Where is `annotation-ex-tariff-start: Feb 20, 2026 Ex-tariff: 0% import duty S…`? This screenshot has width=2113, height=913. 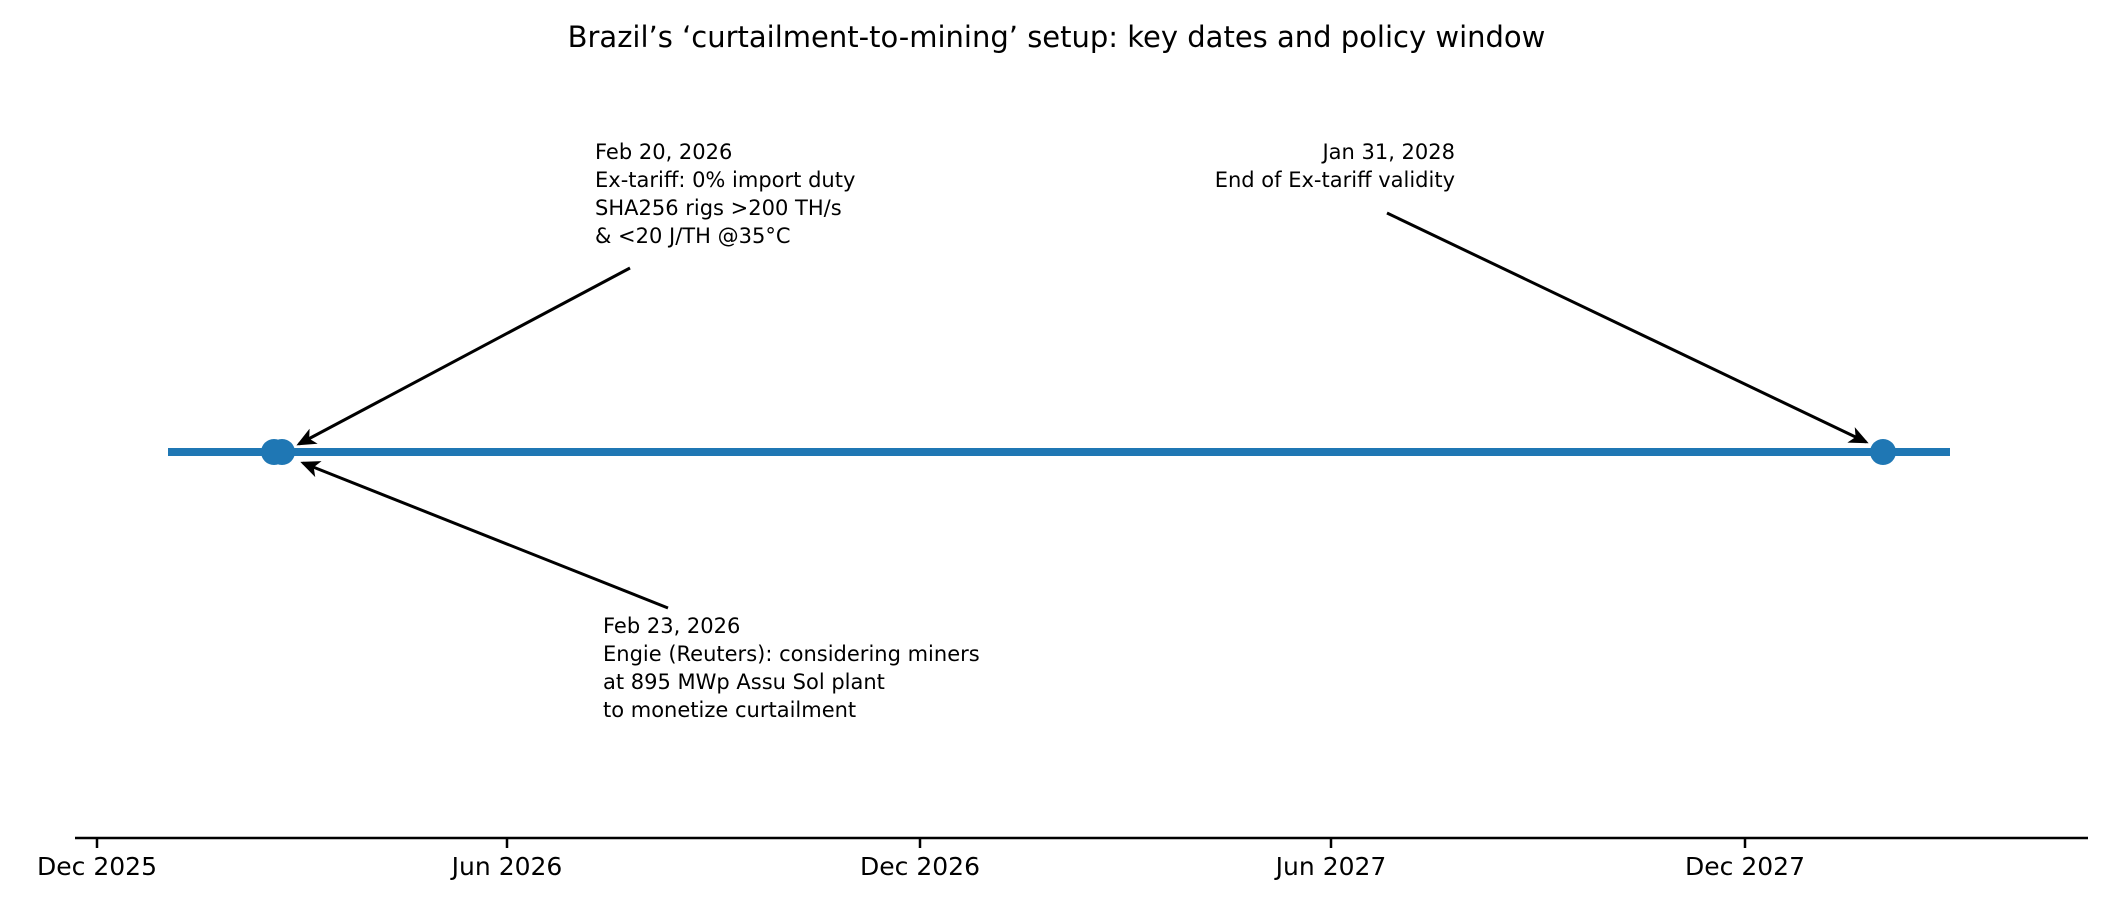
annotation-ex-tariff-start: Feb 20, 2026 Ex-tariff: 0% import duty S… is located at coordinates (725, 194).